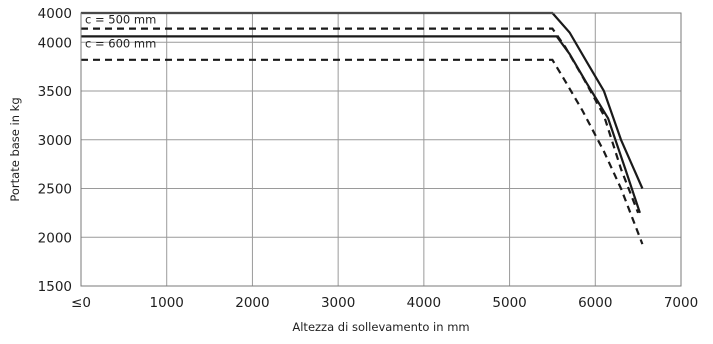 Image resolution: width=713 pixels, height=344 pixels. I want to click on x-tick-label: ≤0, so click(81, 303).